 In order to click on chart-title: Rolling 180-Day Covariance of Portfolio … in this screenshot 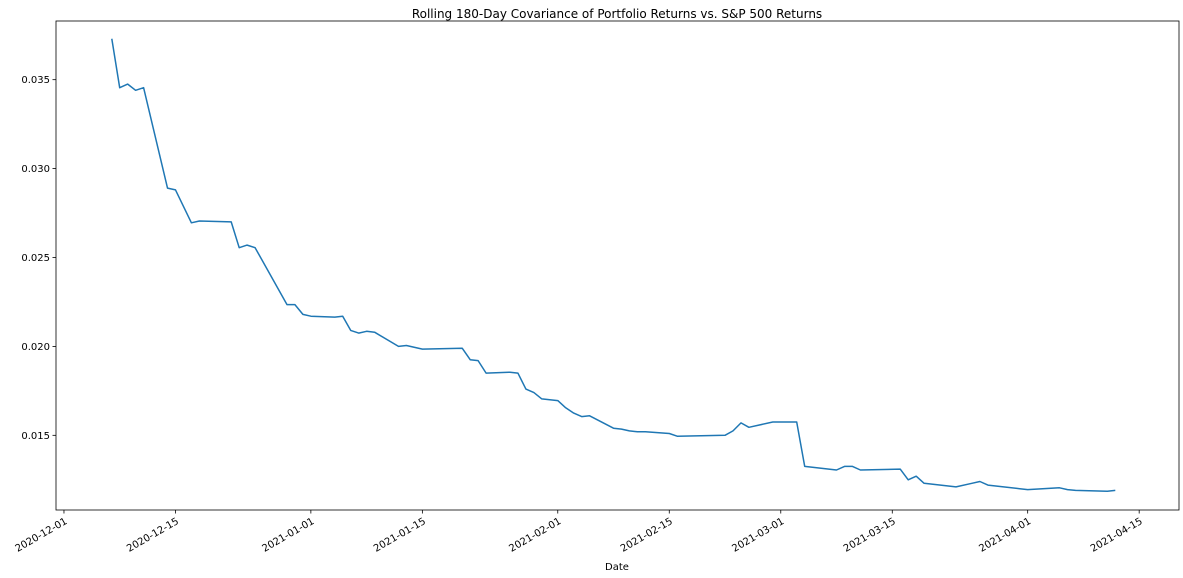, I will do `click(617, 14)`.